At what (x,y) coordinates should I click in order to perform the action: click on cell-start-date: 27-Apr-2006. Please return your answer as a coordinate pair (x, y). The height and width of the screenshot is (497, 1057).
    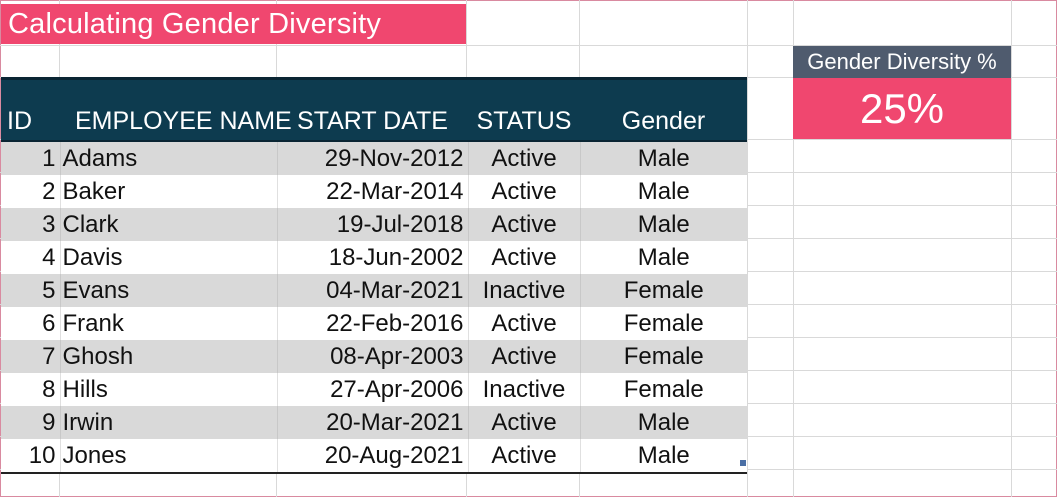
    Looking at the image, I should click on (372, 389).